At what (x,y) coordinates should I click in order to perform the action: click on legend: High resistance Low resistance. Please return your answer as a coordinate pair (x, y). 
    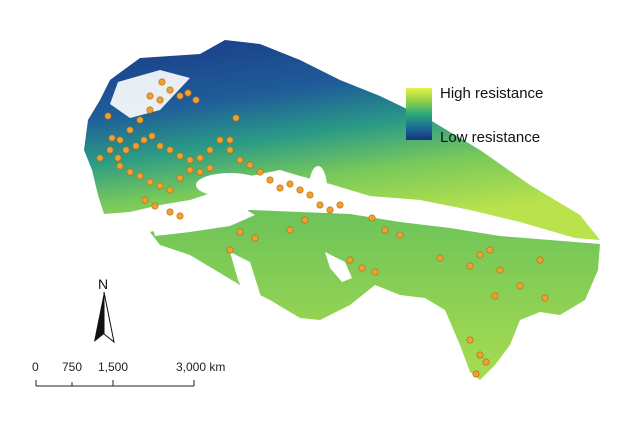
    Looking at the image, I should click on (506, 119).